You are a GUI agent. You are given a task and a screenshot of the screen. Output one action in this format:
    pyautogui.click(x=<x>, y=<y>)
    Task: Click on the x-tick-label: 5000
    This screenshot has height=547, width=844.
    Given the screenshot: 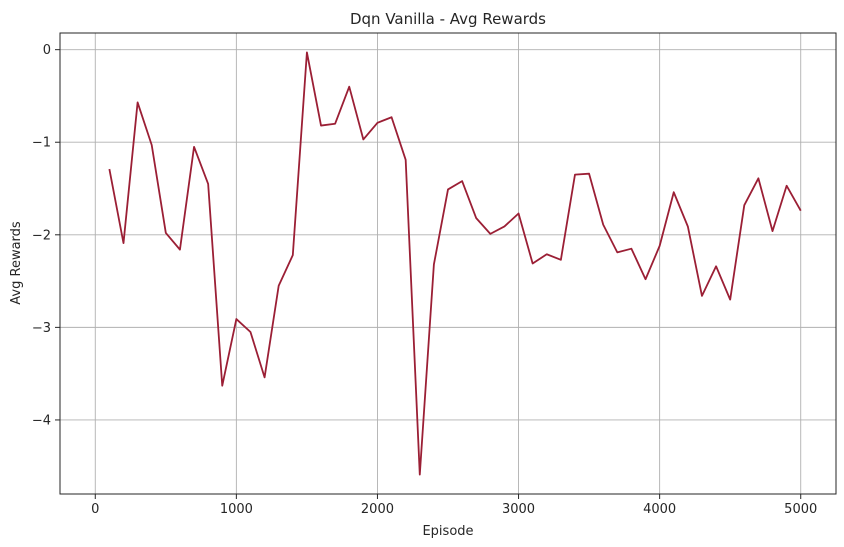 What is the action you would take?
    pyautogui.click(x=800, y=509)
    